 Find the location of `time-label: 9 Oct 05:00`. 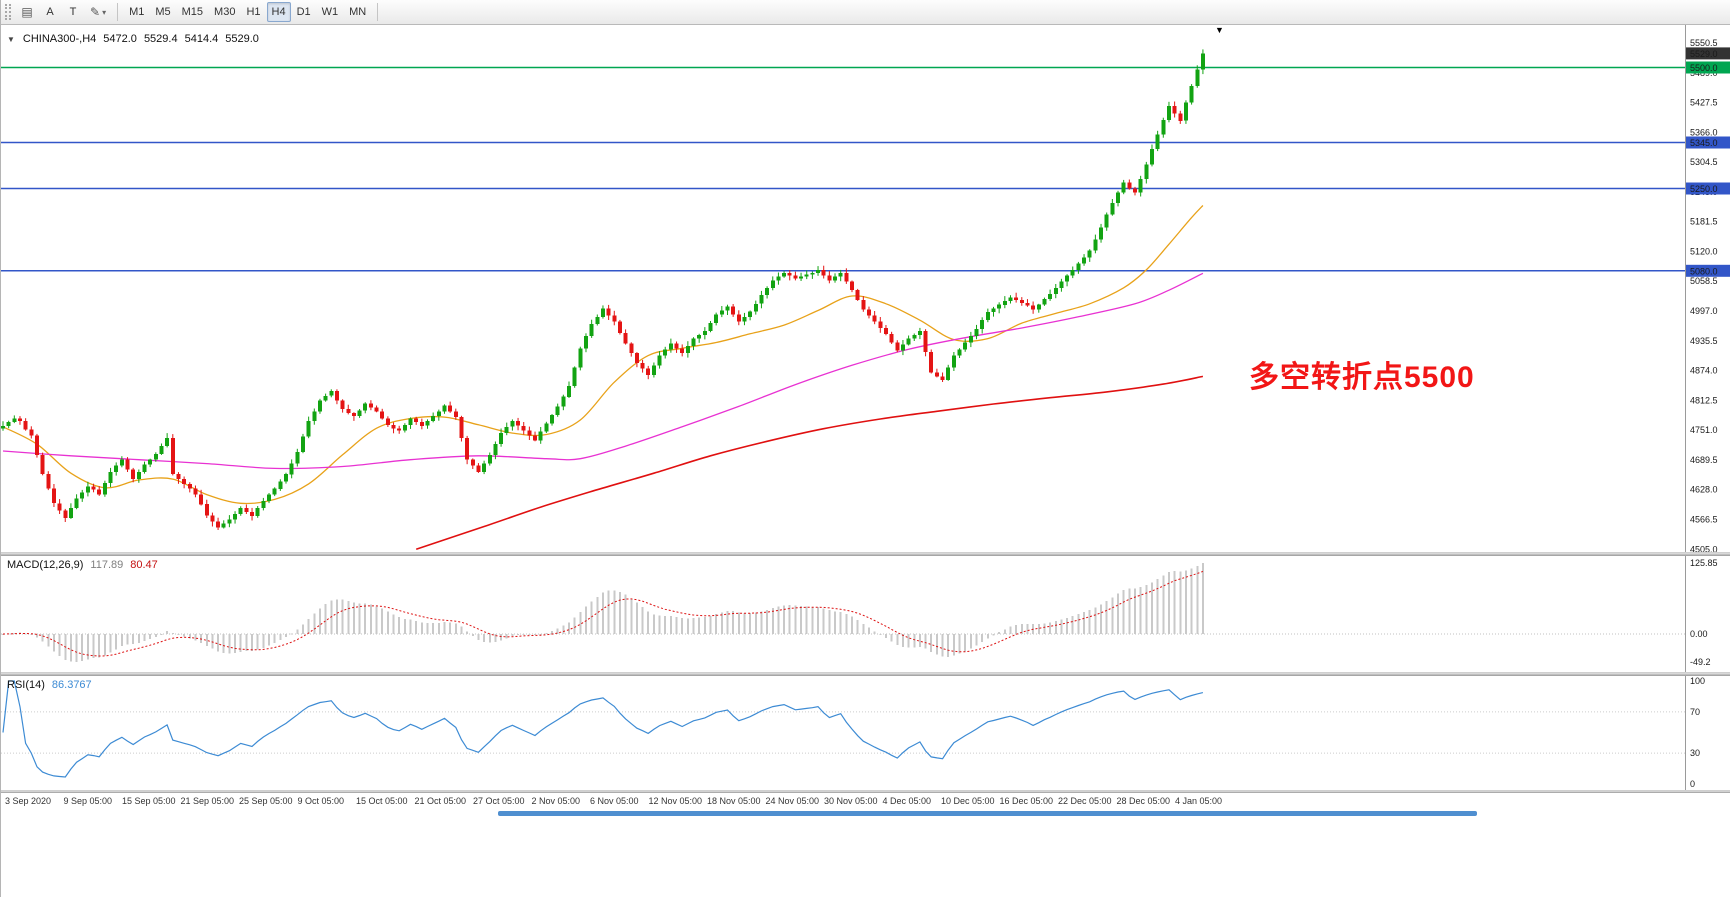

time-label: 9 Oct 05:00 is located at coordinates (321, 801).